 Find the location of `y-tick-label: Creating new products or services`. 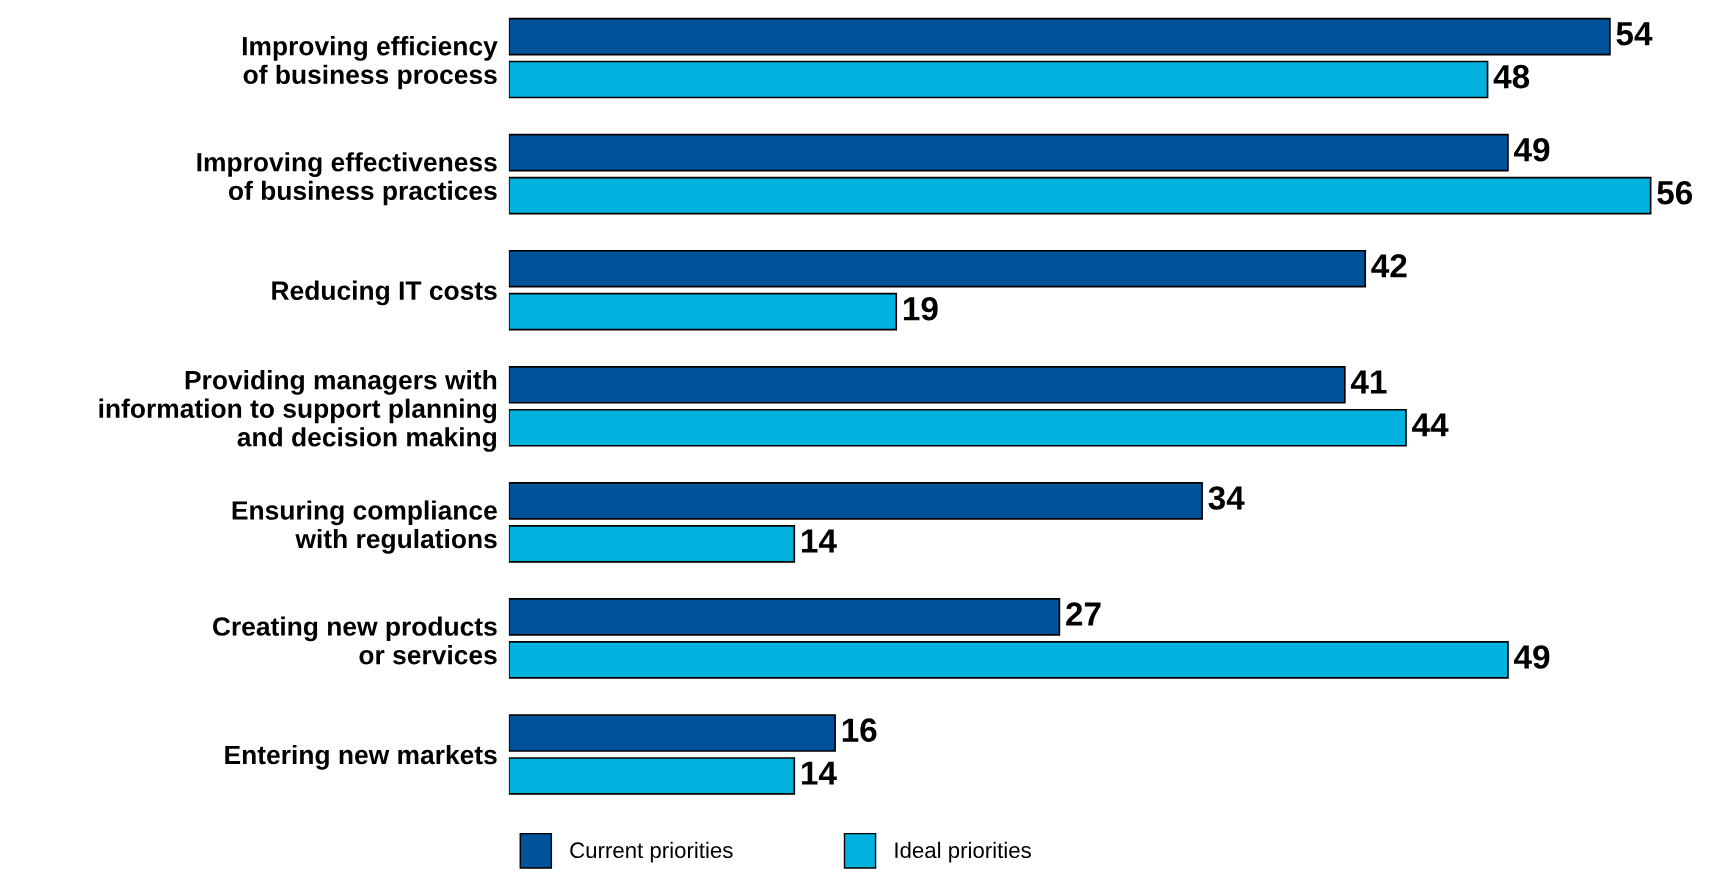

y-tick-label: Creating new products or services is located at coordinates (354, 640).